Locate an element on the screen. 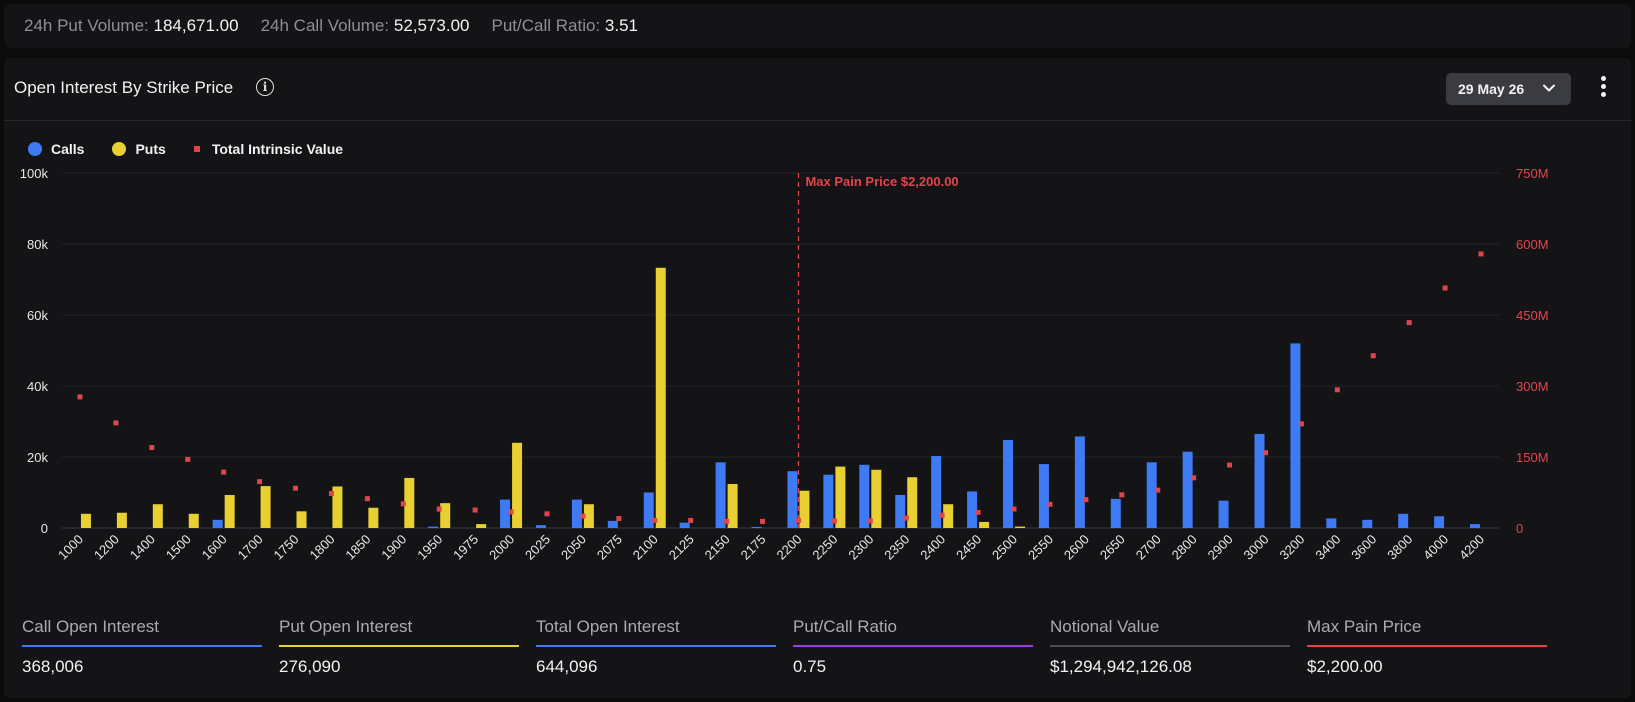 This screenshot has width=1635, height=702. info-icon: i is located at coordinates (265, 87).